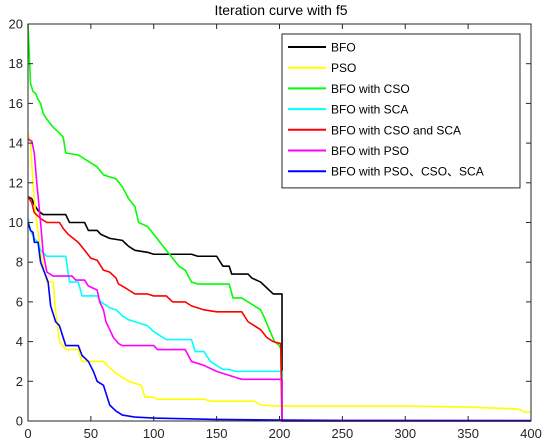 The height and width of the screenshot is (448, 550). Describe the element at coordinates (19, 421) in the screenshot. I see `y-tick-label: 0` at that location.